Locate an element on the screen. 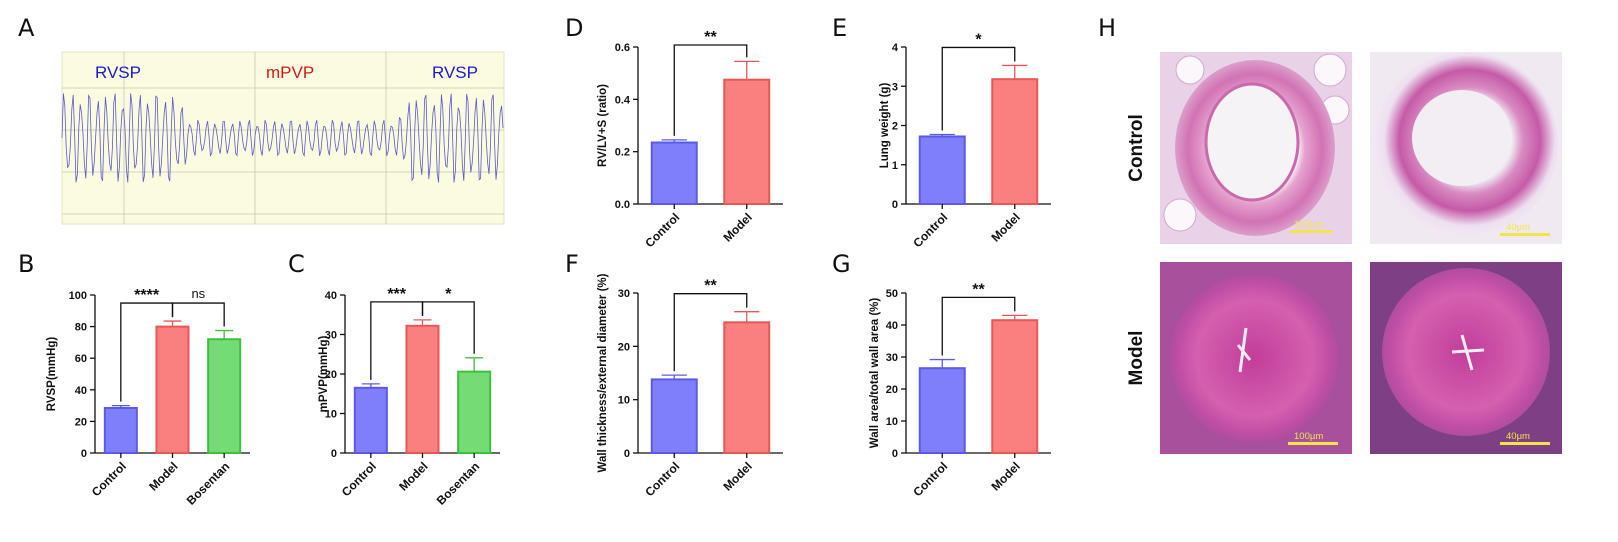 Image resolution: width=1618 pixels, height=542 pixels. panel-letter-g: G is located at coordinates (841, 264).